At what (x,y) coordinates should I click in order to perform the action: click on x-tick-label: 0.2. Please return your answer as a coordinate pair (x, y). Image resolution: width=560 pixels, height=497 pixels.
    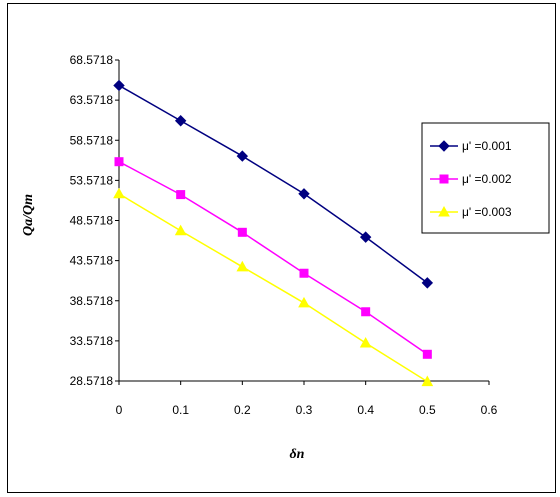
    Looking at the image, I should click on (242, 410).